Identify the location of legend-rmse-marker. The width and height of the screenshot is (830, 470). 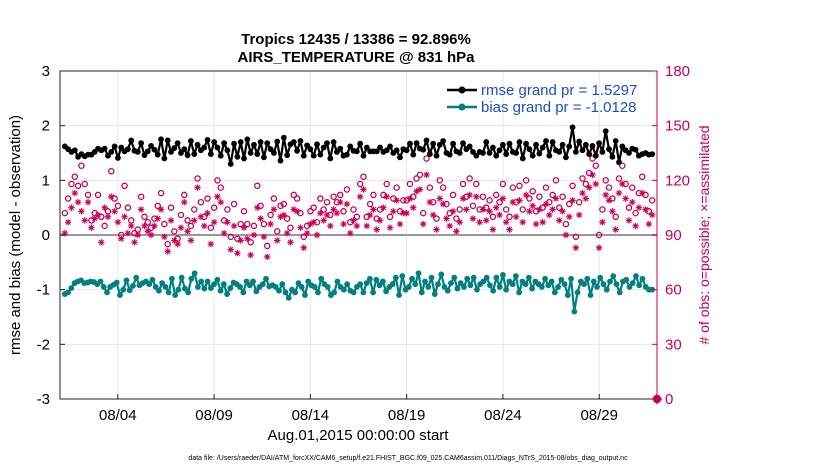
(462, 90).